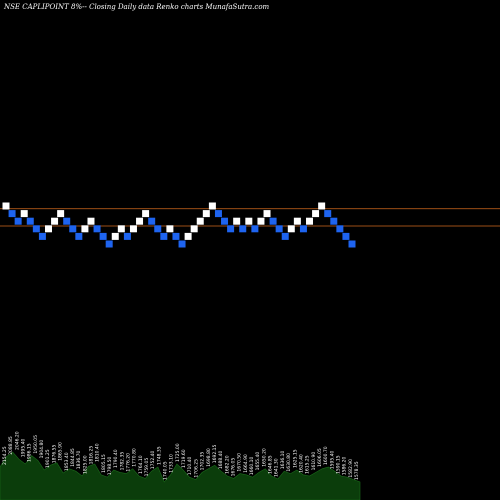 The width and height of the screenshot is (500, 500). Describe the element at coordinates (308, 464) in the screenshot. I see `volume-label: 1615.25` at that location.